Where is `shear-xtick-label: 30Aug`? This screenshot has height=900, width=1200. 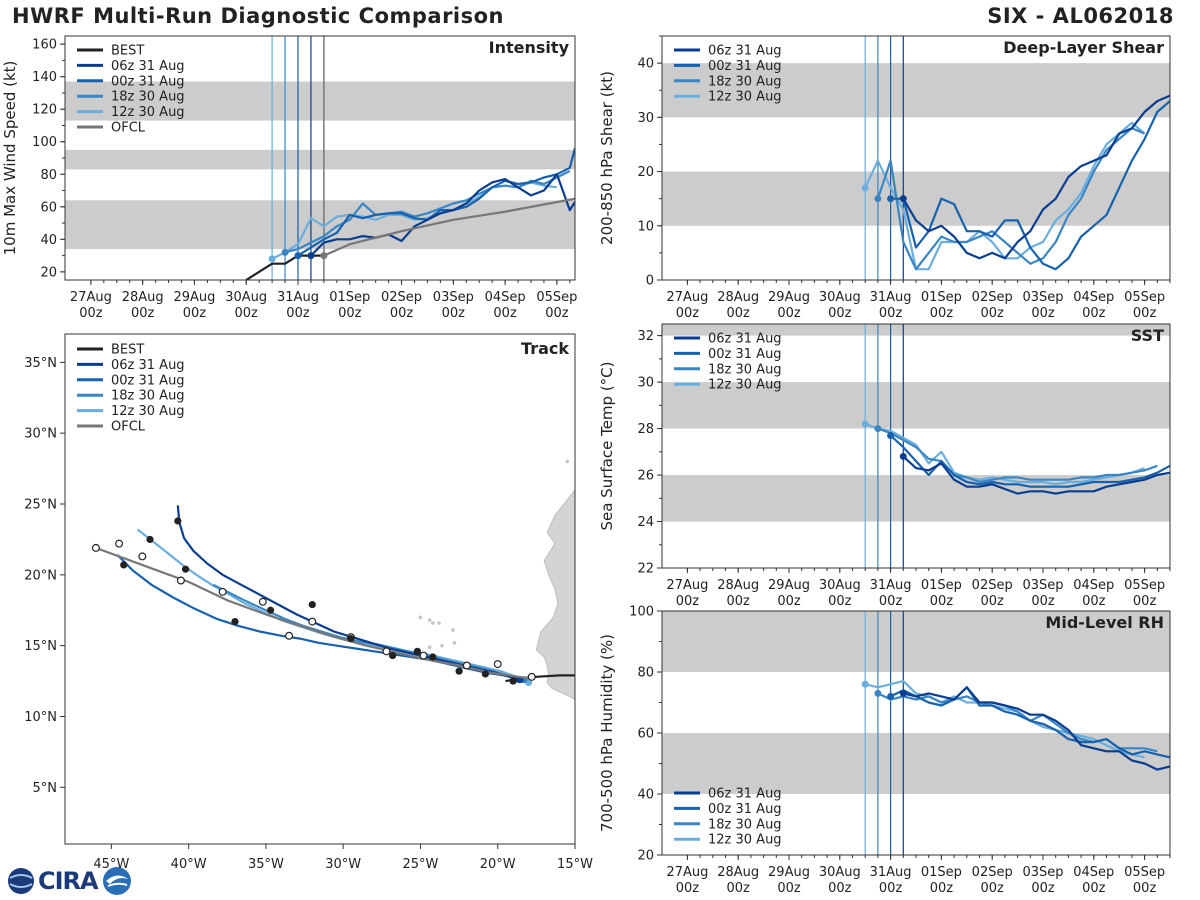
shear-xtick-label: 30Aug is located at coordinates (840, 297).